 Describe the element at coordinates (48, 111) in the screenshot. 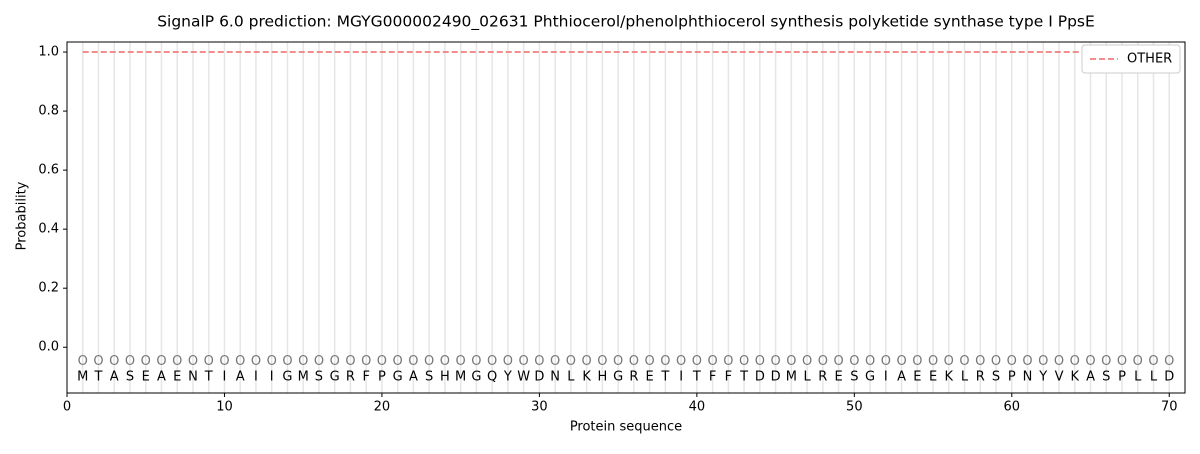

I see `y-tick-label: 0.8` at that location.